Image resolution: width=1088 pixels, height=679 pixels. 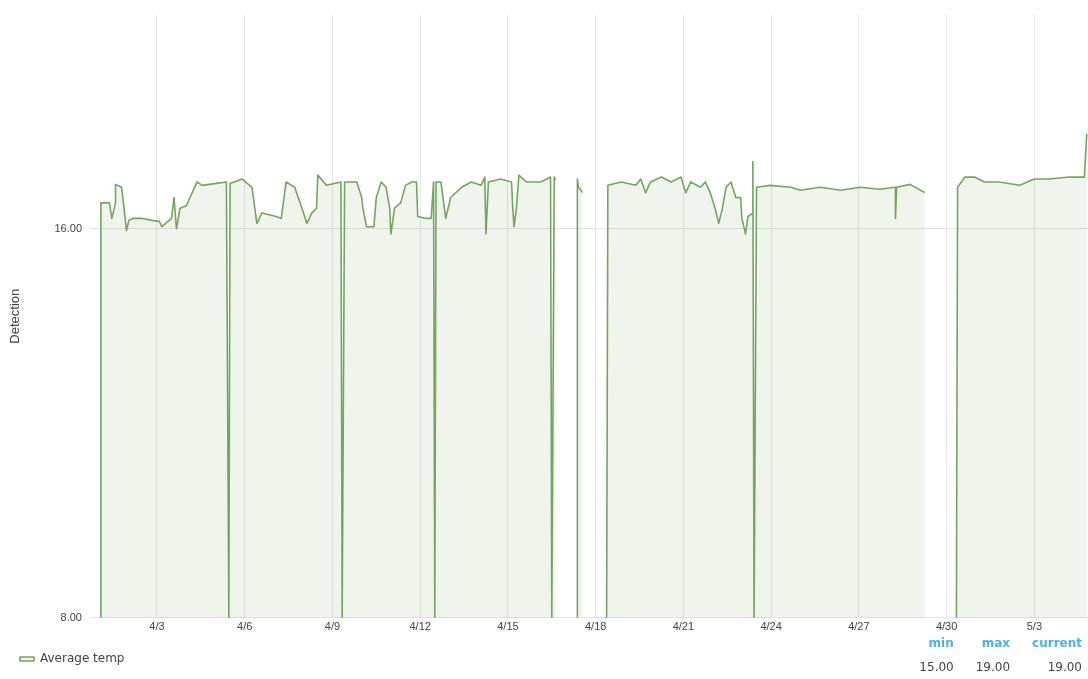 What do you see at coordinates (1057, 643) in the screenshot?
I see `text: current` at bounding box center [1057, 643].